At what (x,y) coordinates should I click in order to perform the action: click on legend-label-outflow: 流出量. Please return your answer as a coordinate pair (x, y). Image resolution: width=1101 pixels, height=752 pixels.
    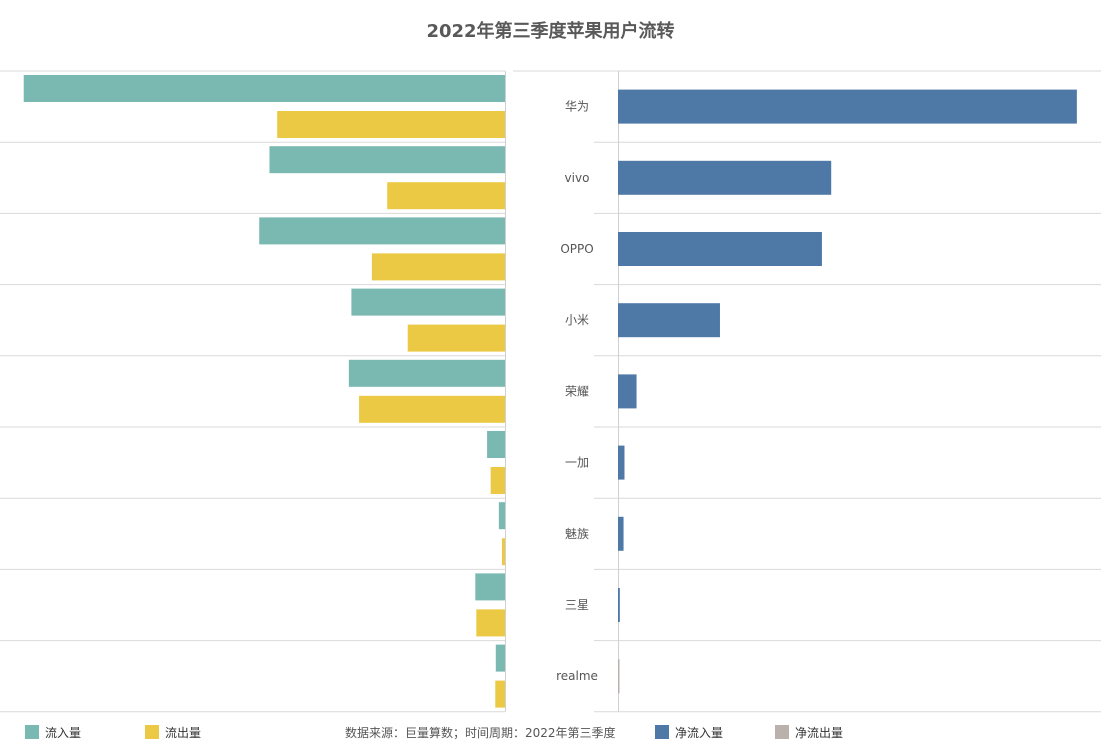
    Looking at the image, I should click on (183, 732).